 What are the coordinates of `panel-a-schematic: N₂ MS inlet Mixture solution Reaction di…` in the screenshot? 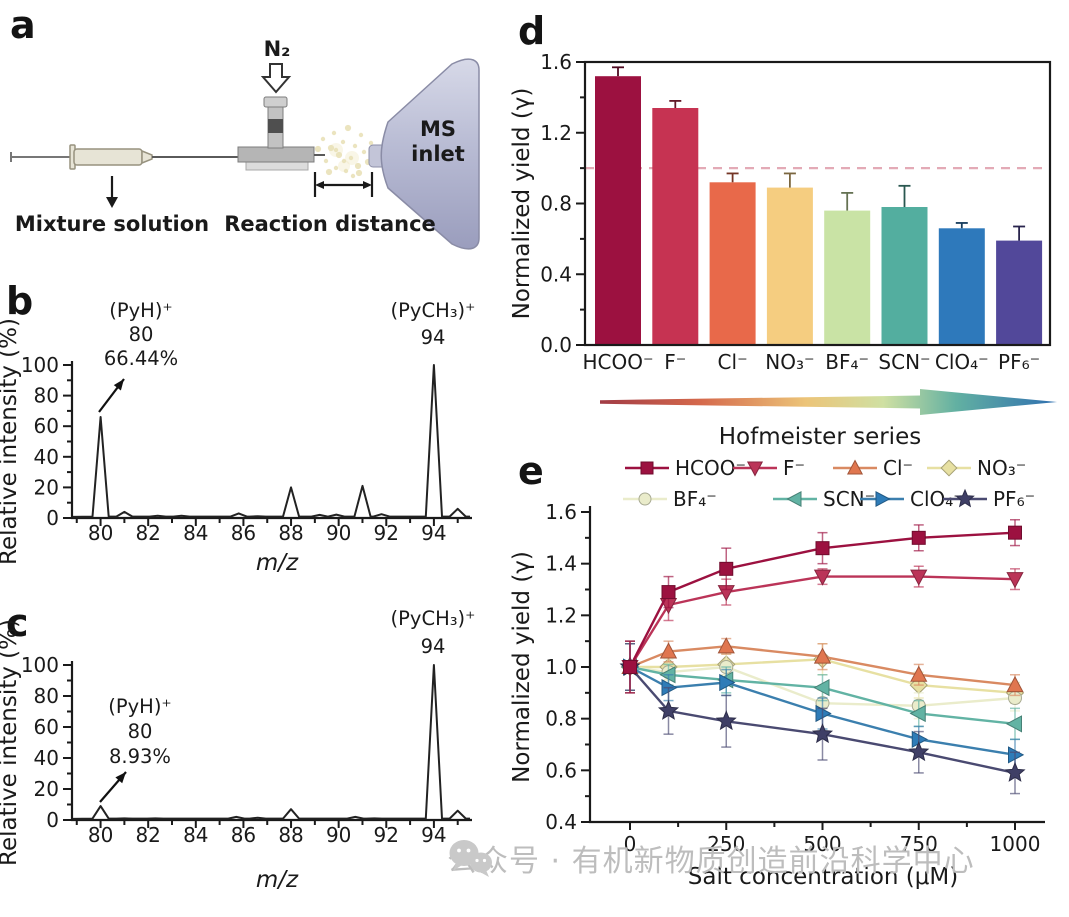 It's located at (245, 143).